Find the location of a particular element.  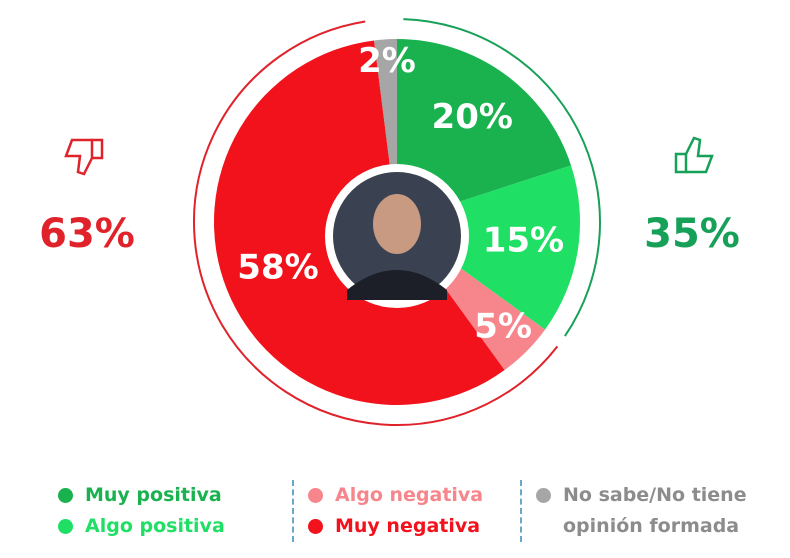

legend-item: Muy negativa is located at coordinates (394, 526).